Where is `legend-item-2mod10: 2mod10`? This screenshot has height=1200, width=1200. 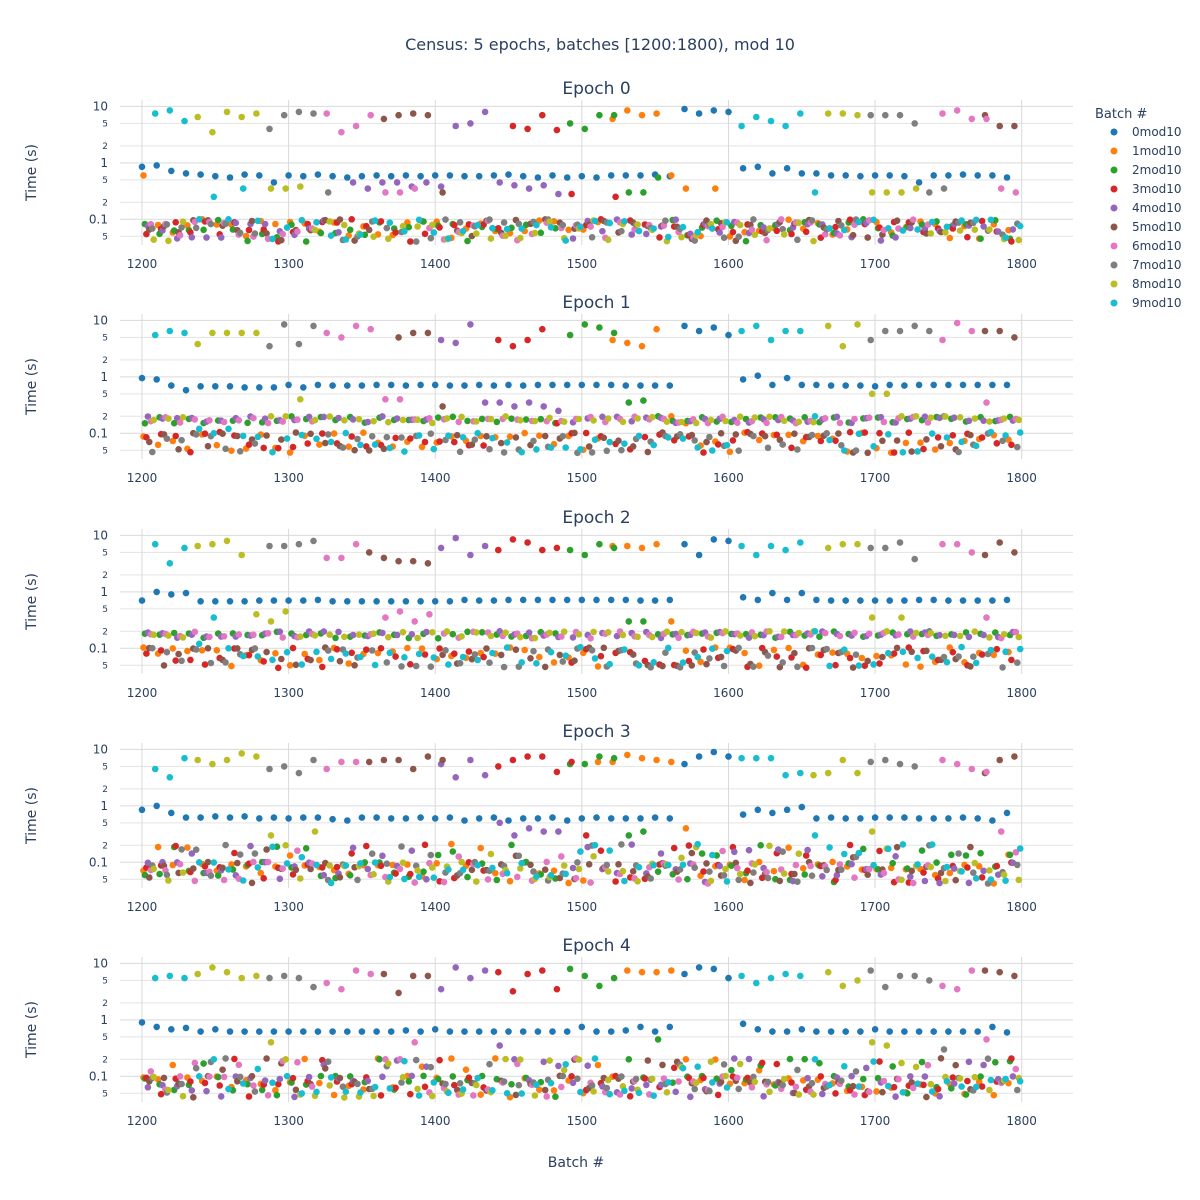 legend-item-2mod10: 2mod10 is located at coordinates (1146, 170).